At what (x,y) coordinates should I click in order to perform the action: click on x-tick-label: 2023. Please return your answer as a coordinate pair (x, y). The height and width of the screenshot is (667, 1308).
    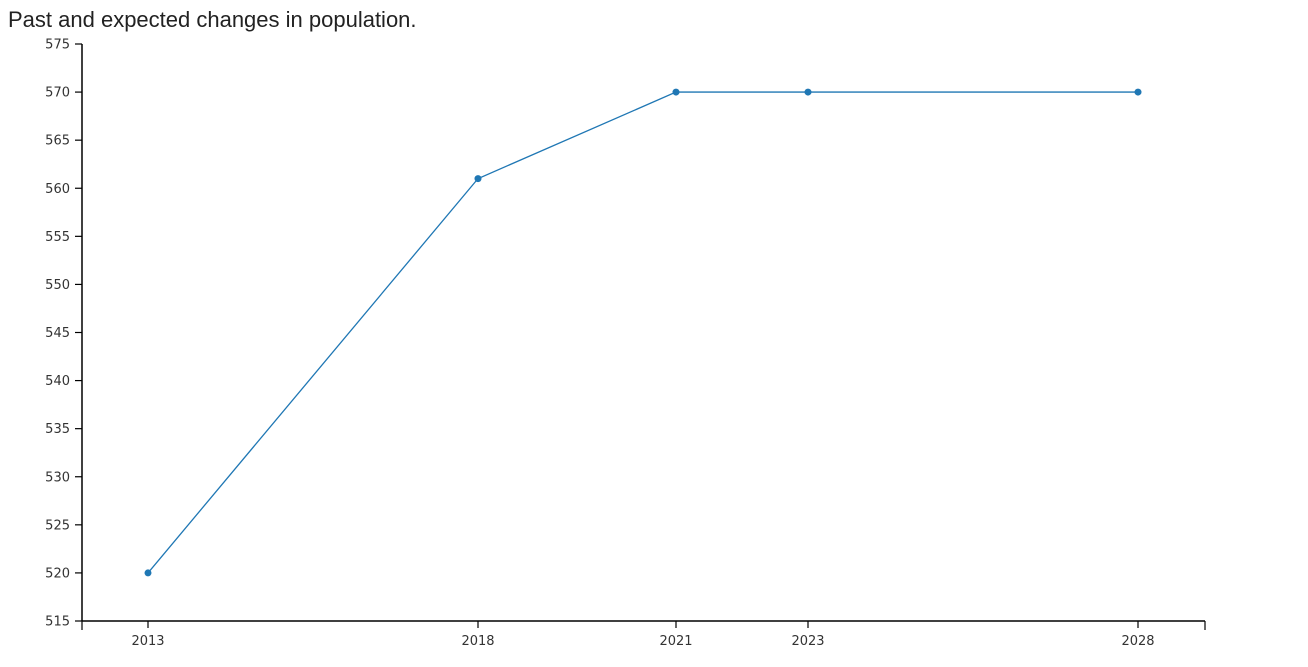
    Looking at the image, I should click on (807, 641).